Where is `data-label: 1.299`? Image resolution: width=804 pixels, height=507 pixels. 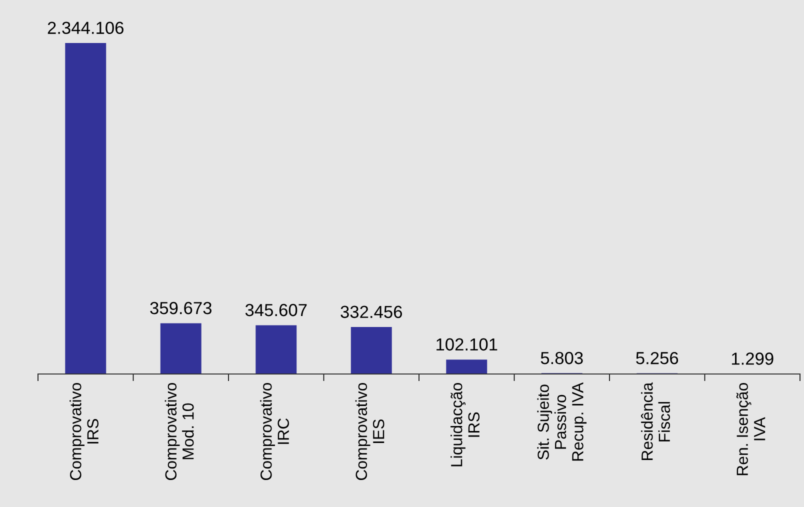 data-label: 1.299 is located at coordinates (753, 358).